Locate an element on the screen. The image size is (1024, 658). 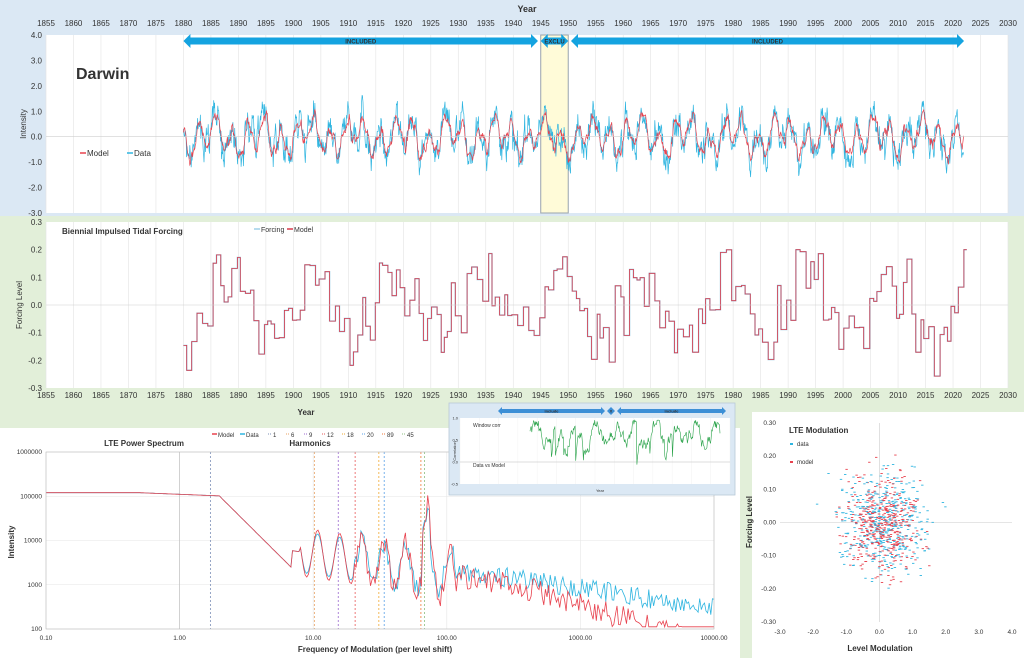
darwin-xtick-label: 1895 is located at coordinates (266, 23).